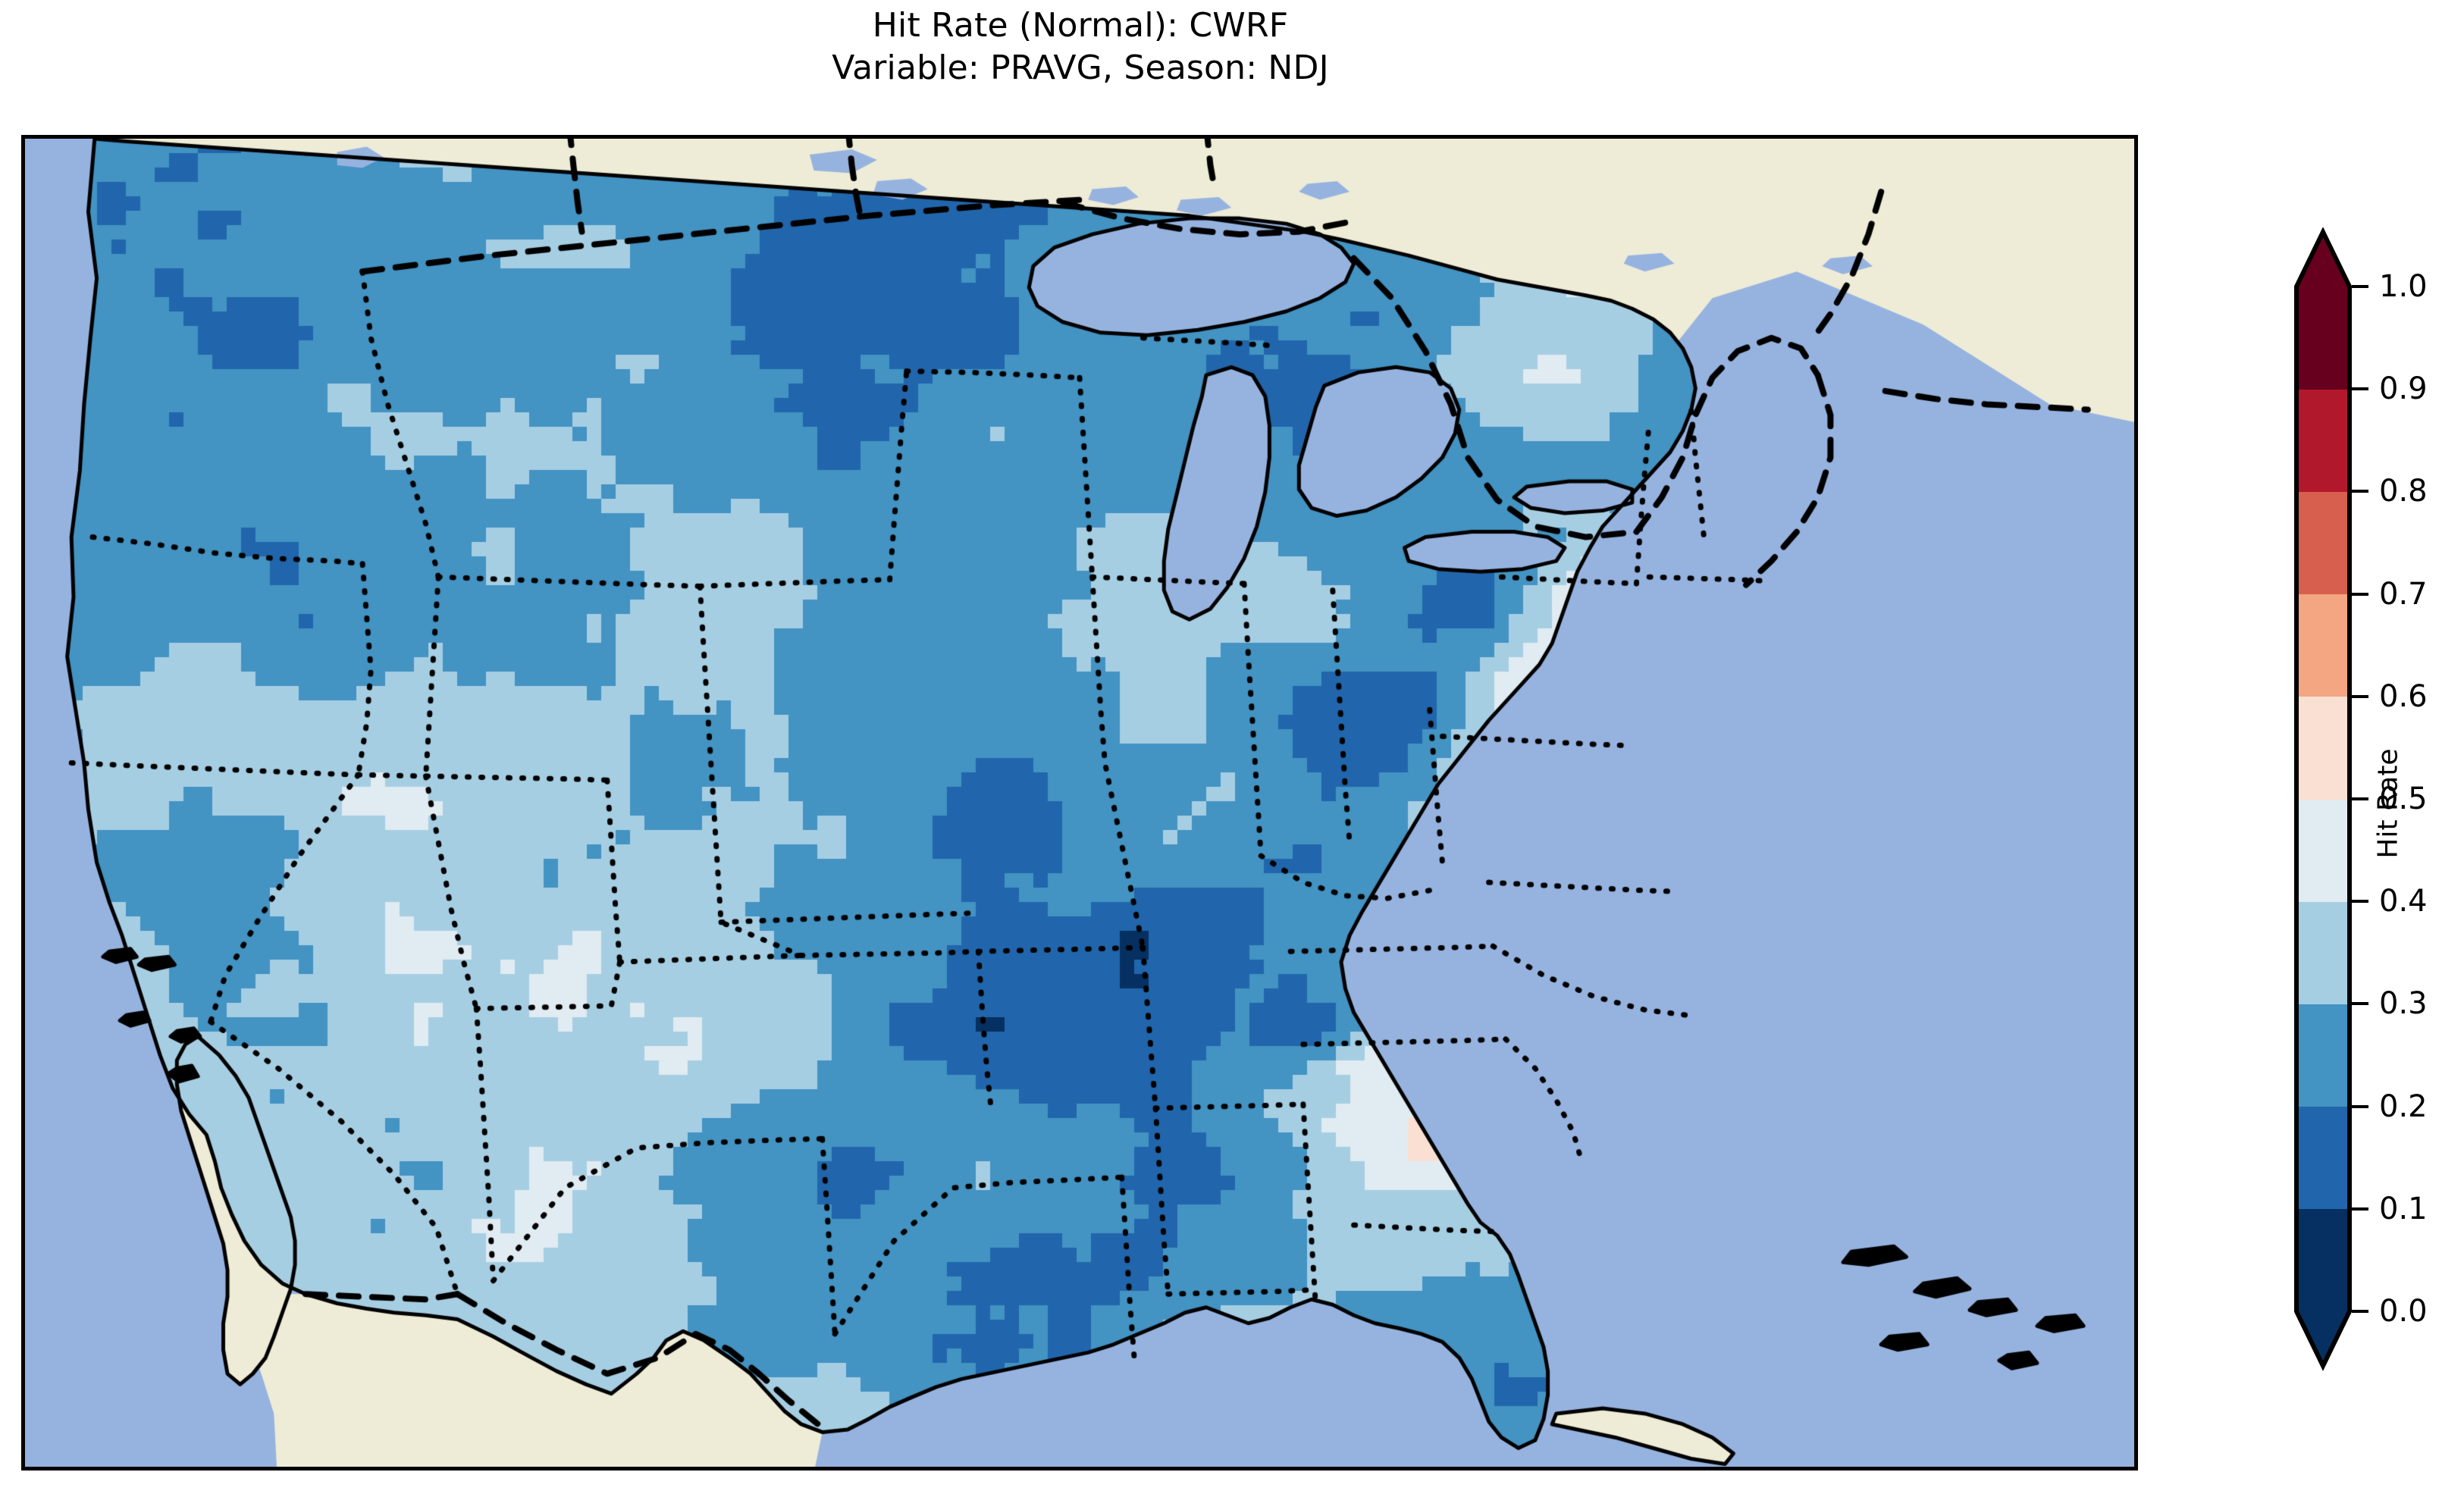 Image resolution: width=2464 pixels, height=1494 pixels. Describe the element at coordinates (1081, 25) in the screenshot. I see `title-line-1: Hit Rate (Normal): CWRF` at that location.